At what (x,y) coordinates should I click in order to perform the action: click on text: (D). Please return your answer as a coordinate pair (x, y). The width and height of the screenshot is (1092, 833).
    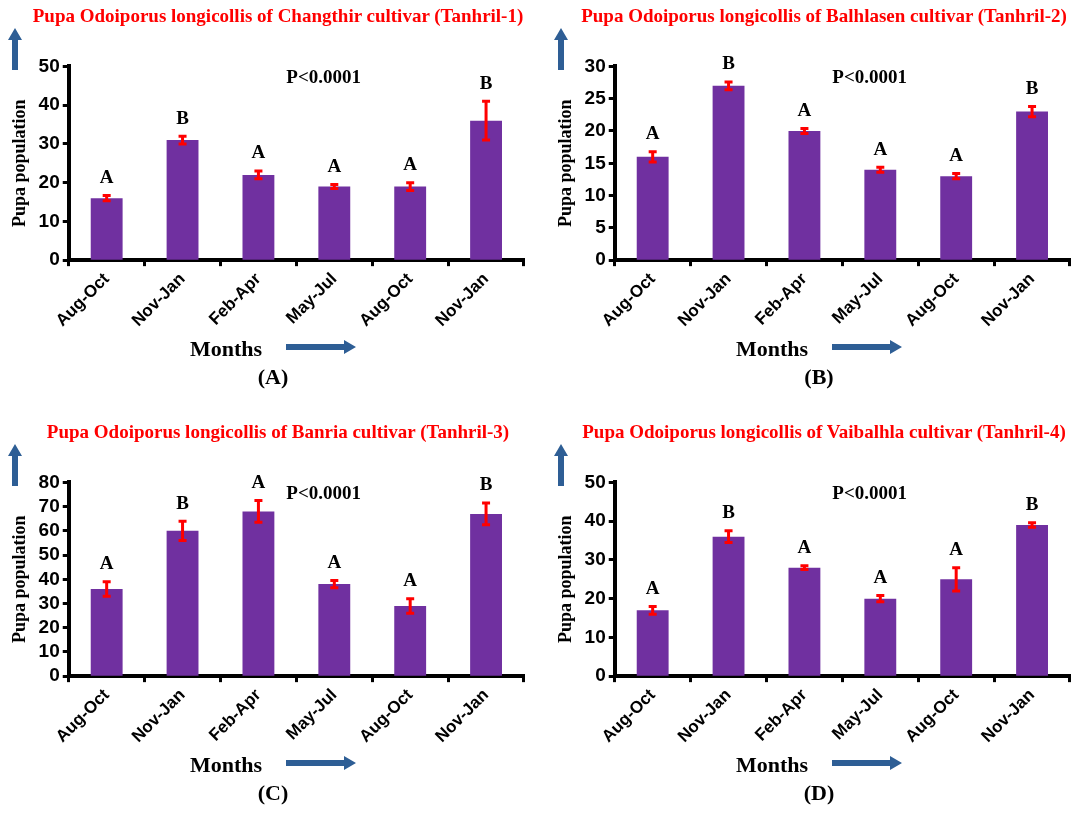
    Looking at the image, I should click on (819, 793).